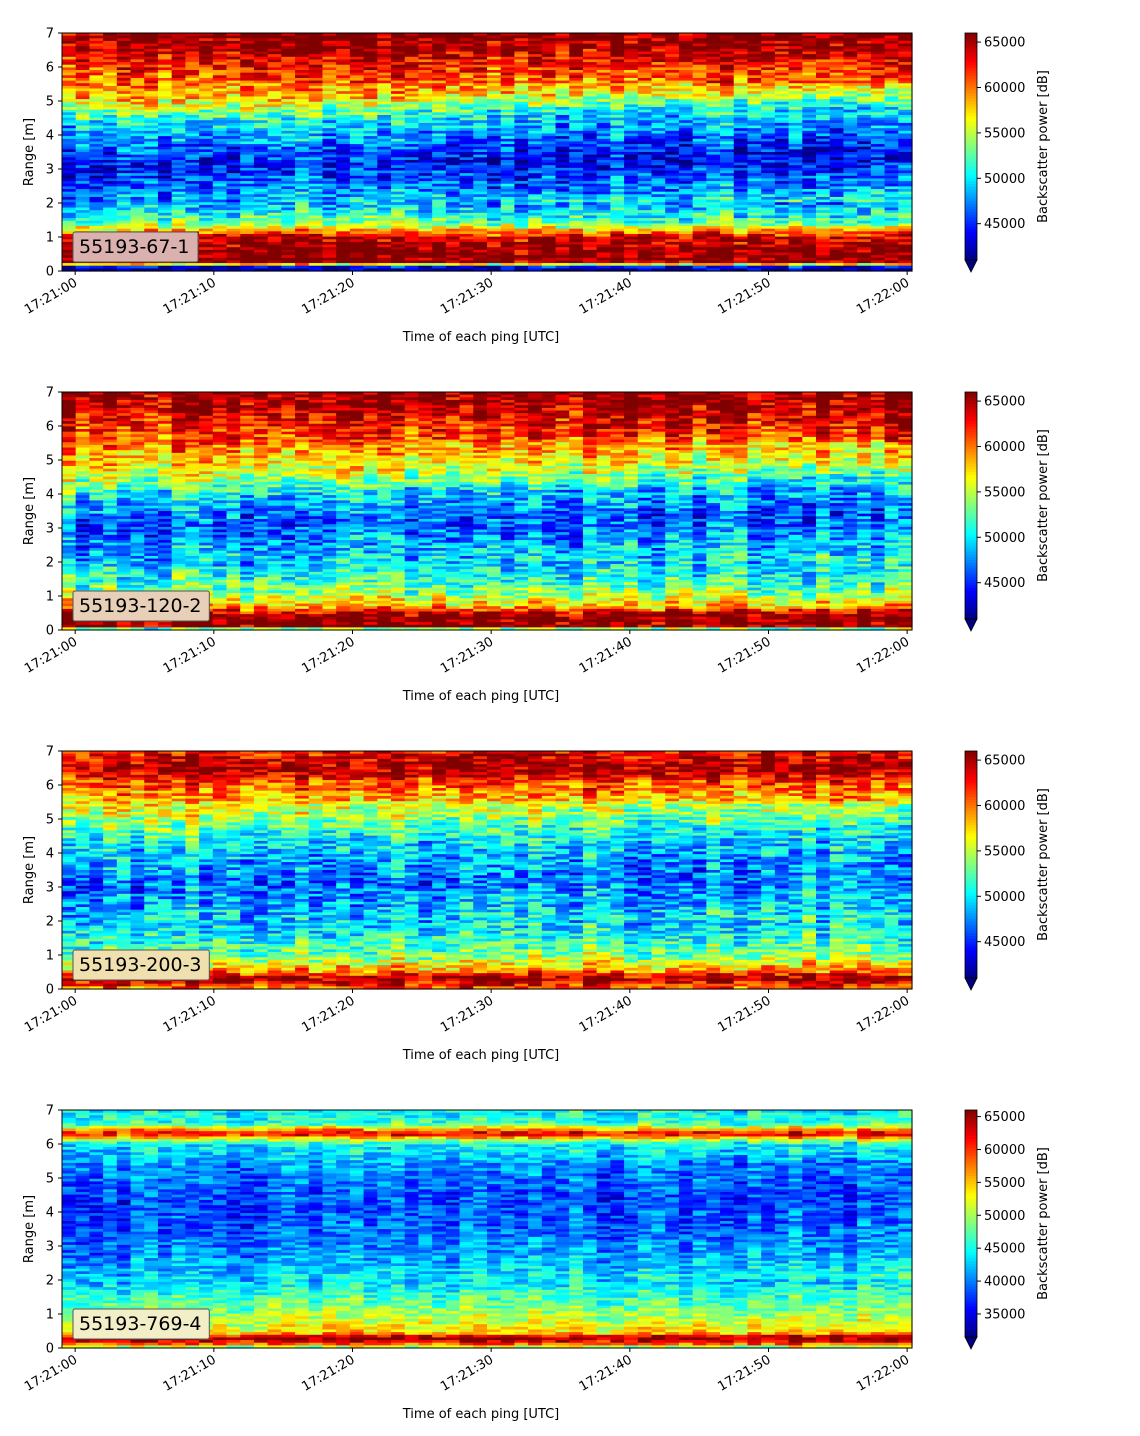 The height and width of the screenshot is (1436, 1140). I want to click on sample-label: 55193-769-4, so click(141, 1324).